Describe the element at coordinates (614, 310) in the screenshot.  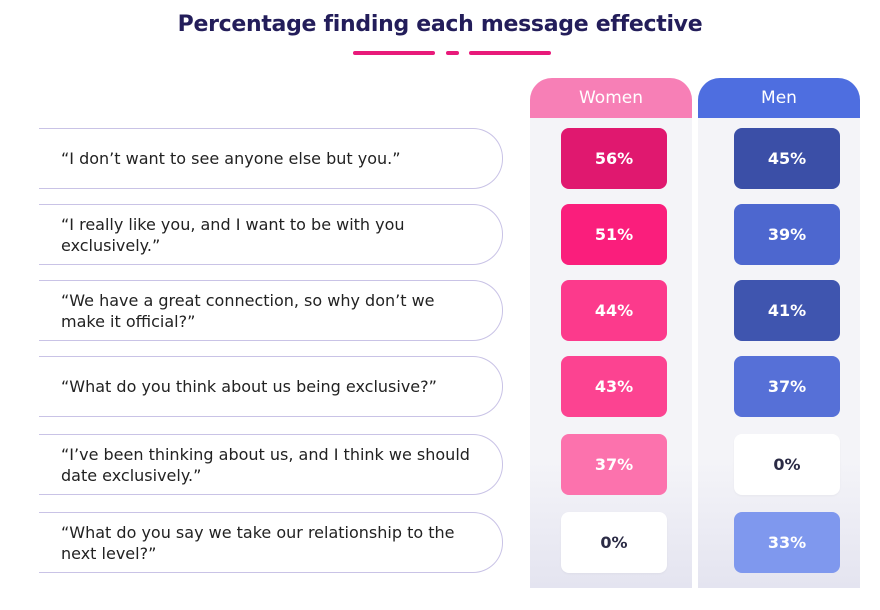
I see `women-value-cell: 44%` at that location.